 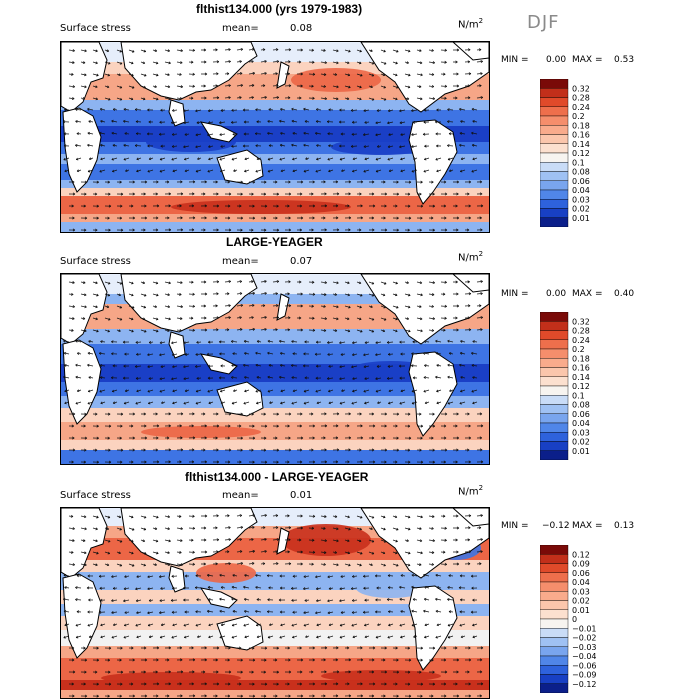 I want to click on panel-3-units: N/m2, so click(x=471, y=491).